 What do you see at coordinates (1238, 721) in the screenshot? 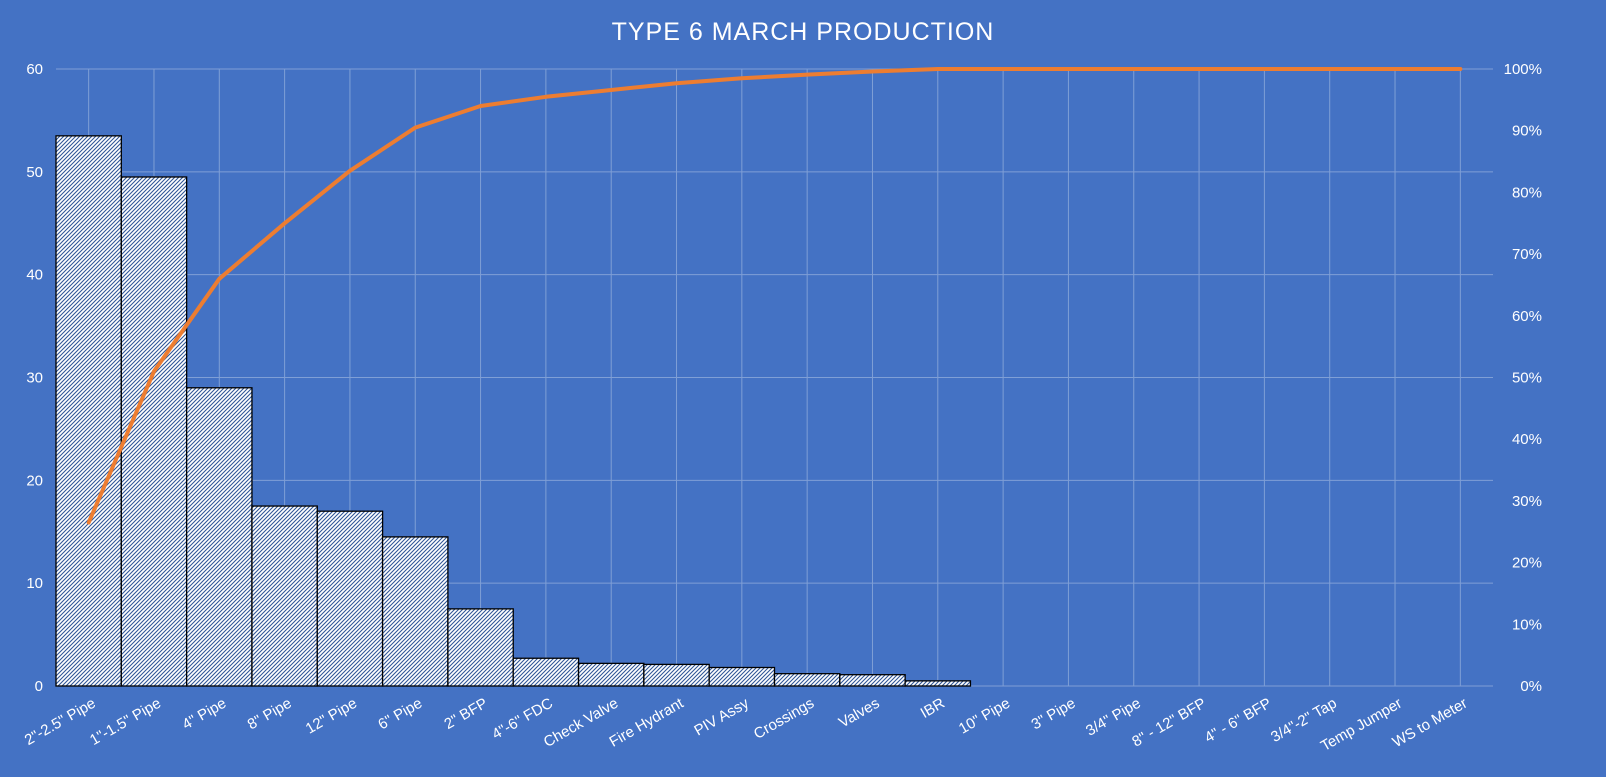
I see `category-label: 4" - 6" BFP` at bounding box center [1238, 721].